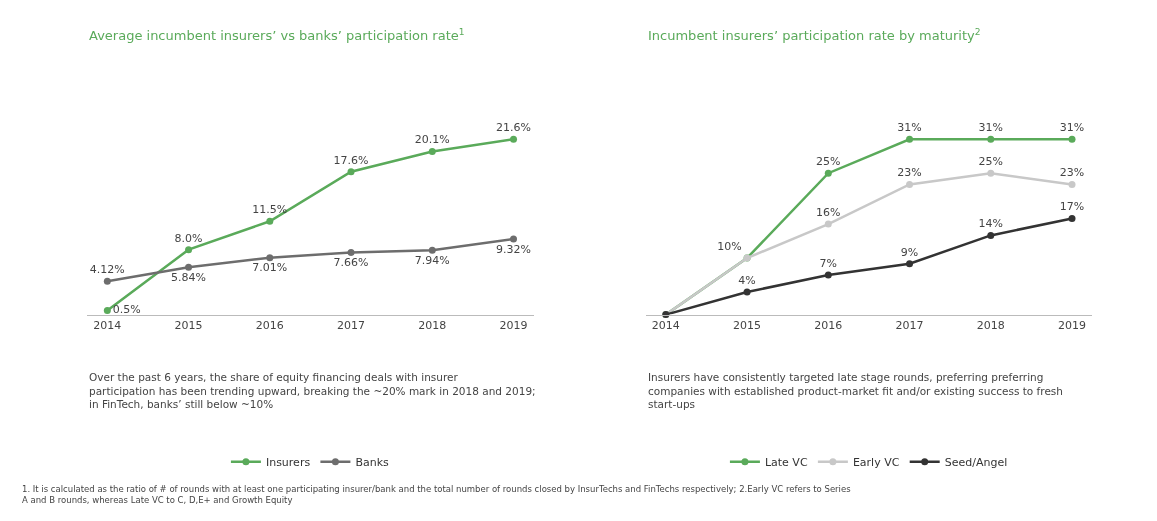 Image resolution: width=1157 pixels, height=521 pixels. What do you see at coordinates (513, 249) in the screenshot?
I see `data-label: 9.32%` at bounding box center [513, 249].